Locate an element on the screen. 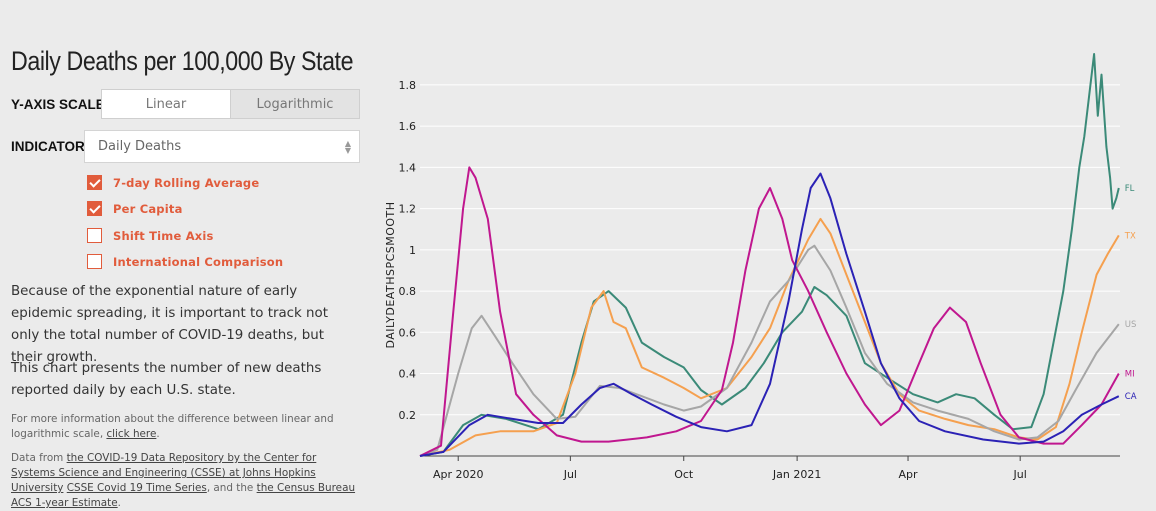 The image size is (1156, 511). shift-time-axis-checkbox is located at coordinates (94, 235).